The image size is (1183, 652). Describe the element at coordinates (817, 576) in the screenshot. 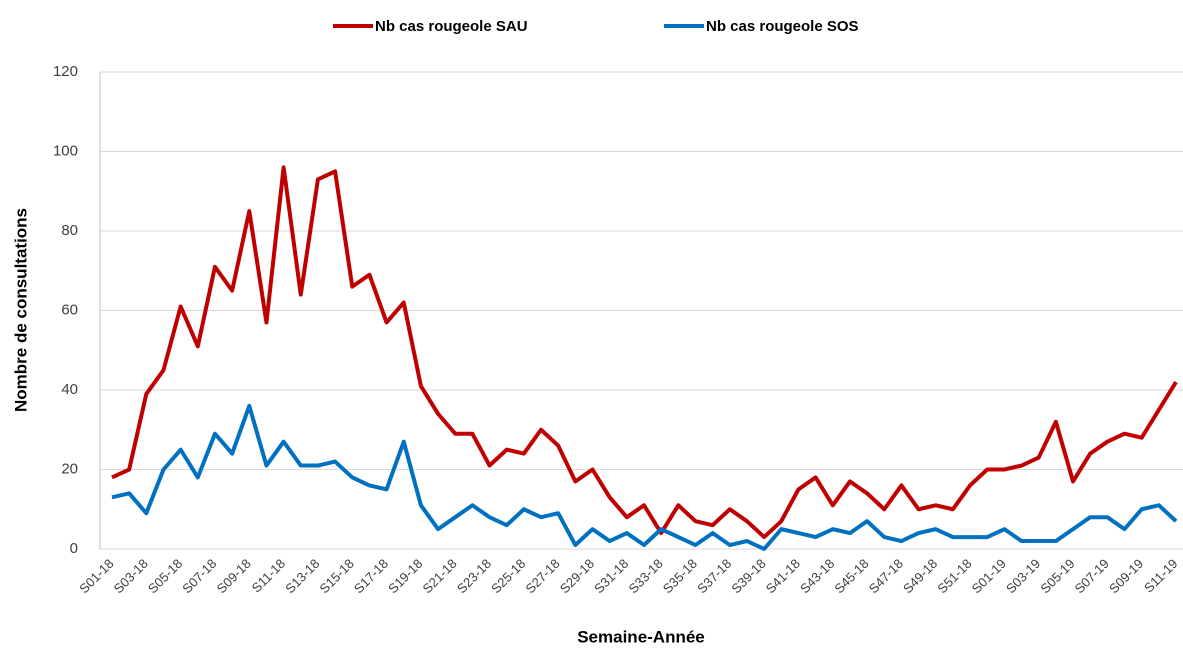

I see `x-tick-label: S43-18` at that location.